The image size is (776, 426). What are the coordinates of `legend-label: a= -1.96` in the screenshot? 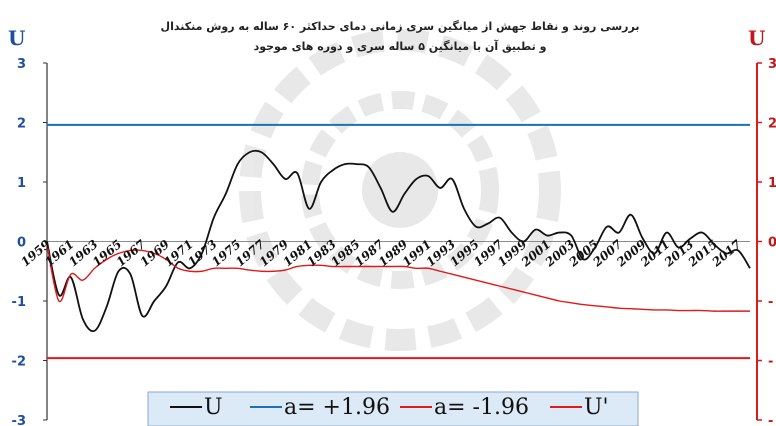 It's located at (481, 407).